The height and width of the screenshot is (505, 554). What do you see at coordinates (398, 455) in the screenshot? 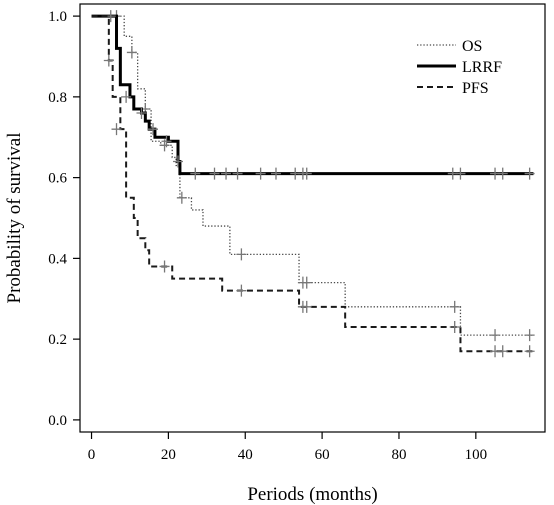
I see `x-tick-label: 80` at bounding box center [398, 455].